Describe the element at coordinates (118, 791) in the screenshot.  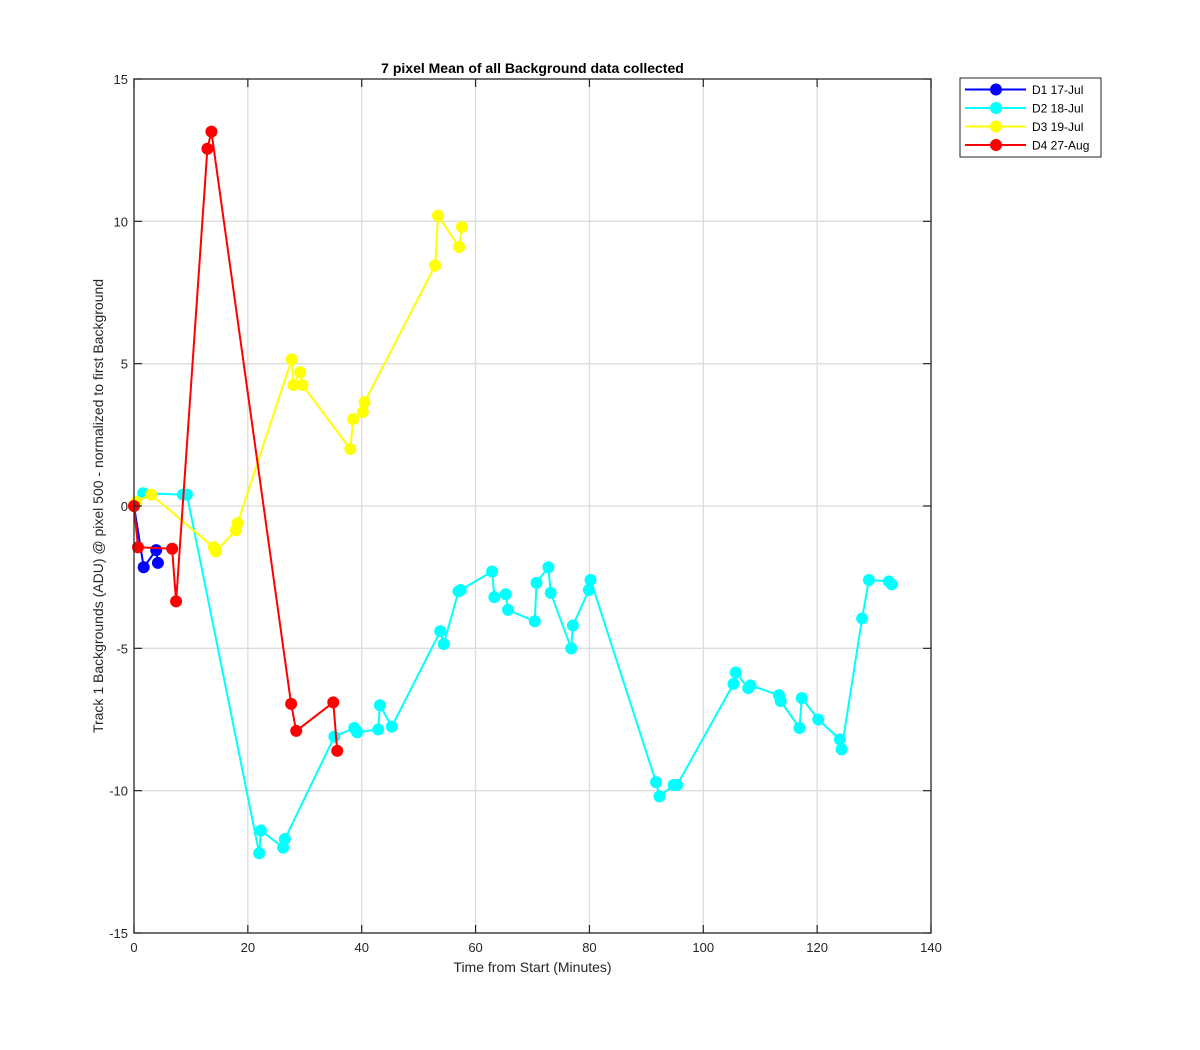
I see `y-tick-label: -10` at that location.